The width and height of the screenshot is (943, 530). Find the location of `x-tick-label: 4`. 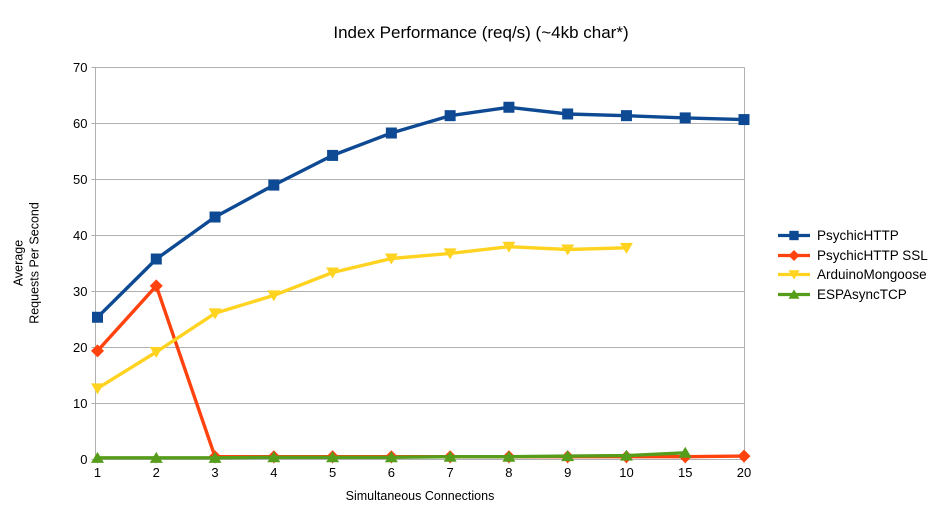

x-tick-label: 4 is located at coordinates (273, 472).